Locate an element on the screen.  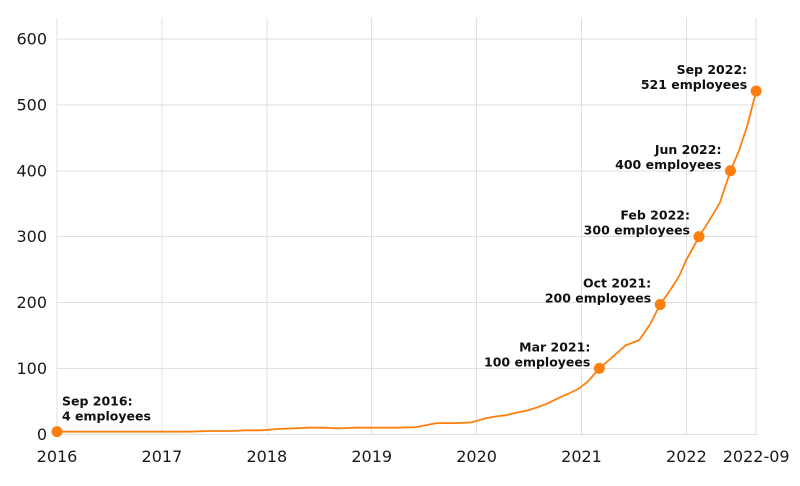
y-tick-label: 300 is located at coordinates (31, 236).